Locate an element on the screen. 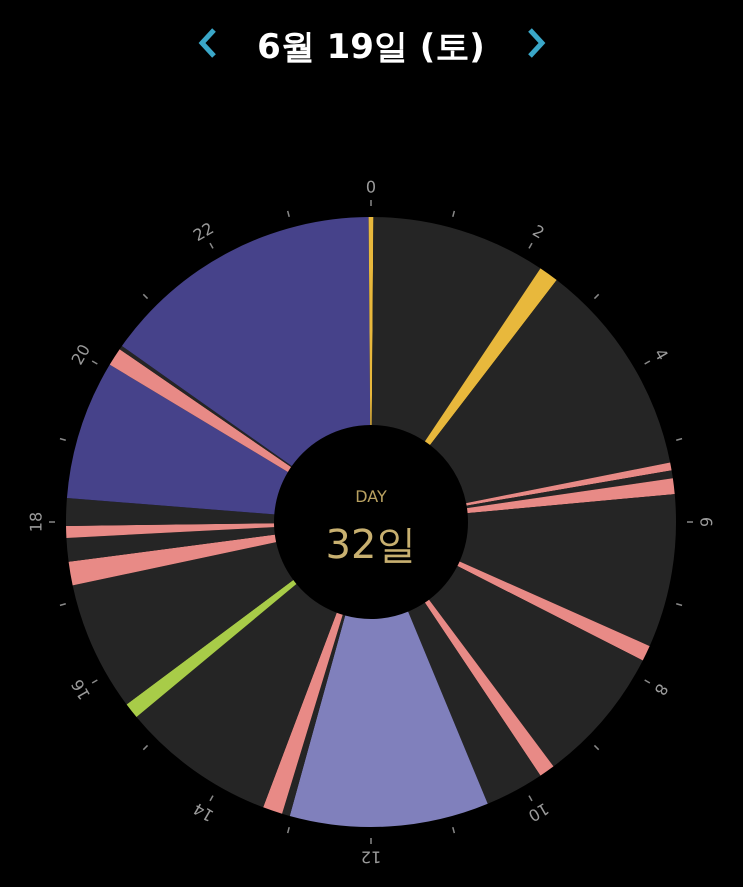 The image size is (743, 887). text: 18 is located at coordinates (36, 522).